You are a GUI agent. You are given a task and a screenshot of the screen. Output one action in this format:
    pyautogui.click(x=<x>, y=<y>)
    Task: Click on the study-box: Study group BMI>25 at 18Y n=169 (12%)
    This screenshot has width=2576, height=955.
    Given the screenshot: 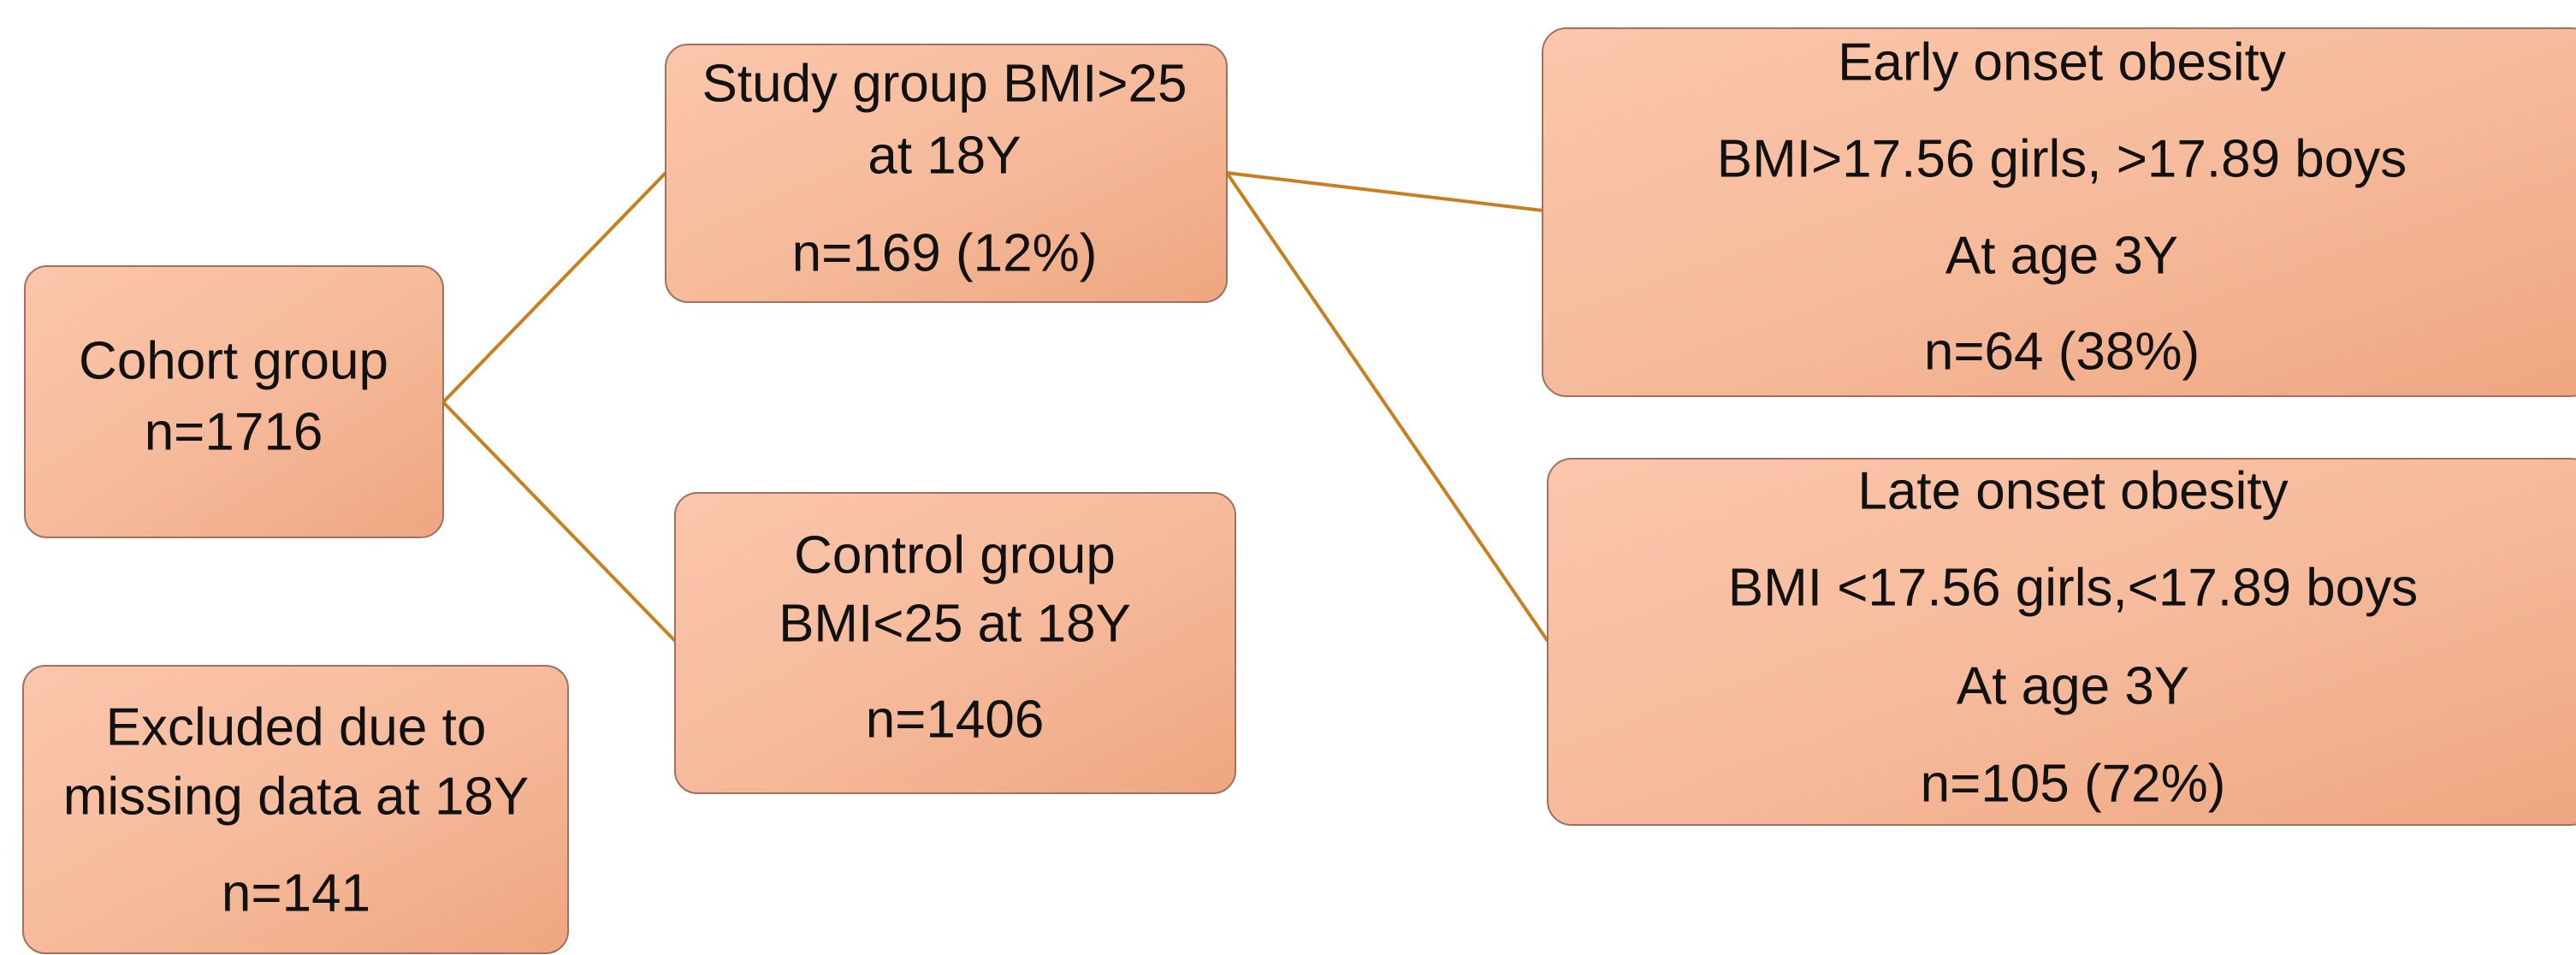 What is the action you would take?
    pyautogui.click(x=946, y=174)
    